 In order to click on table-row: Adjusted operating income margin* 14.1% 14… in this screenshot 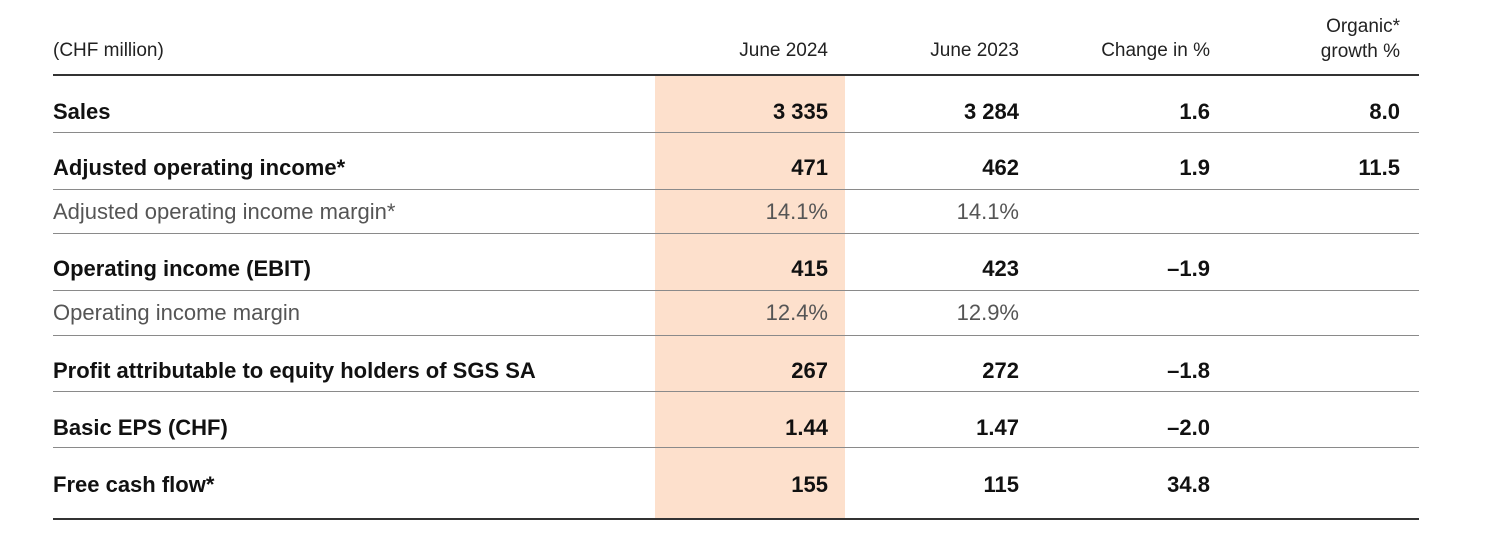, I will do `click(752, 212)`.